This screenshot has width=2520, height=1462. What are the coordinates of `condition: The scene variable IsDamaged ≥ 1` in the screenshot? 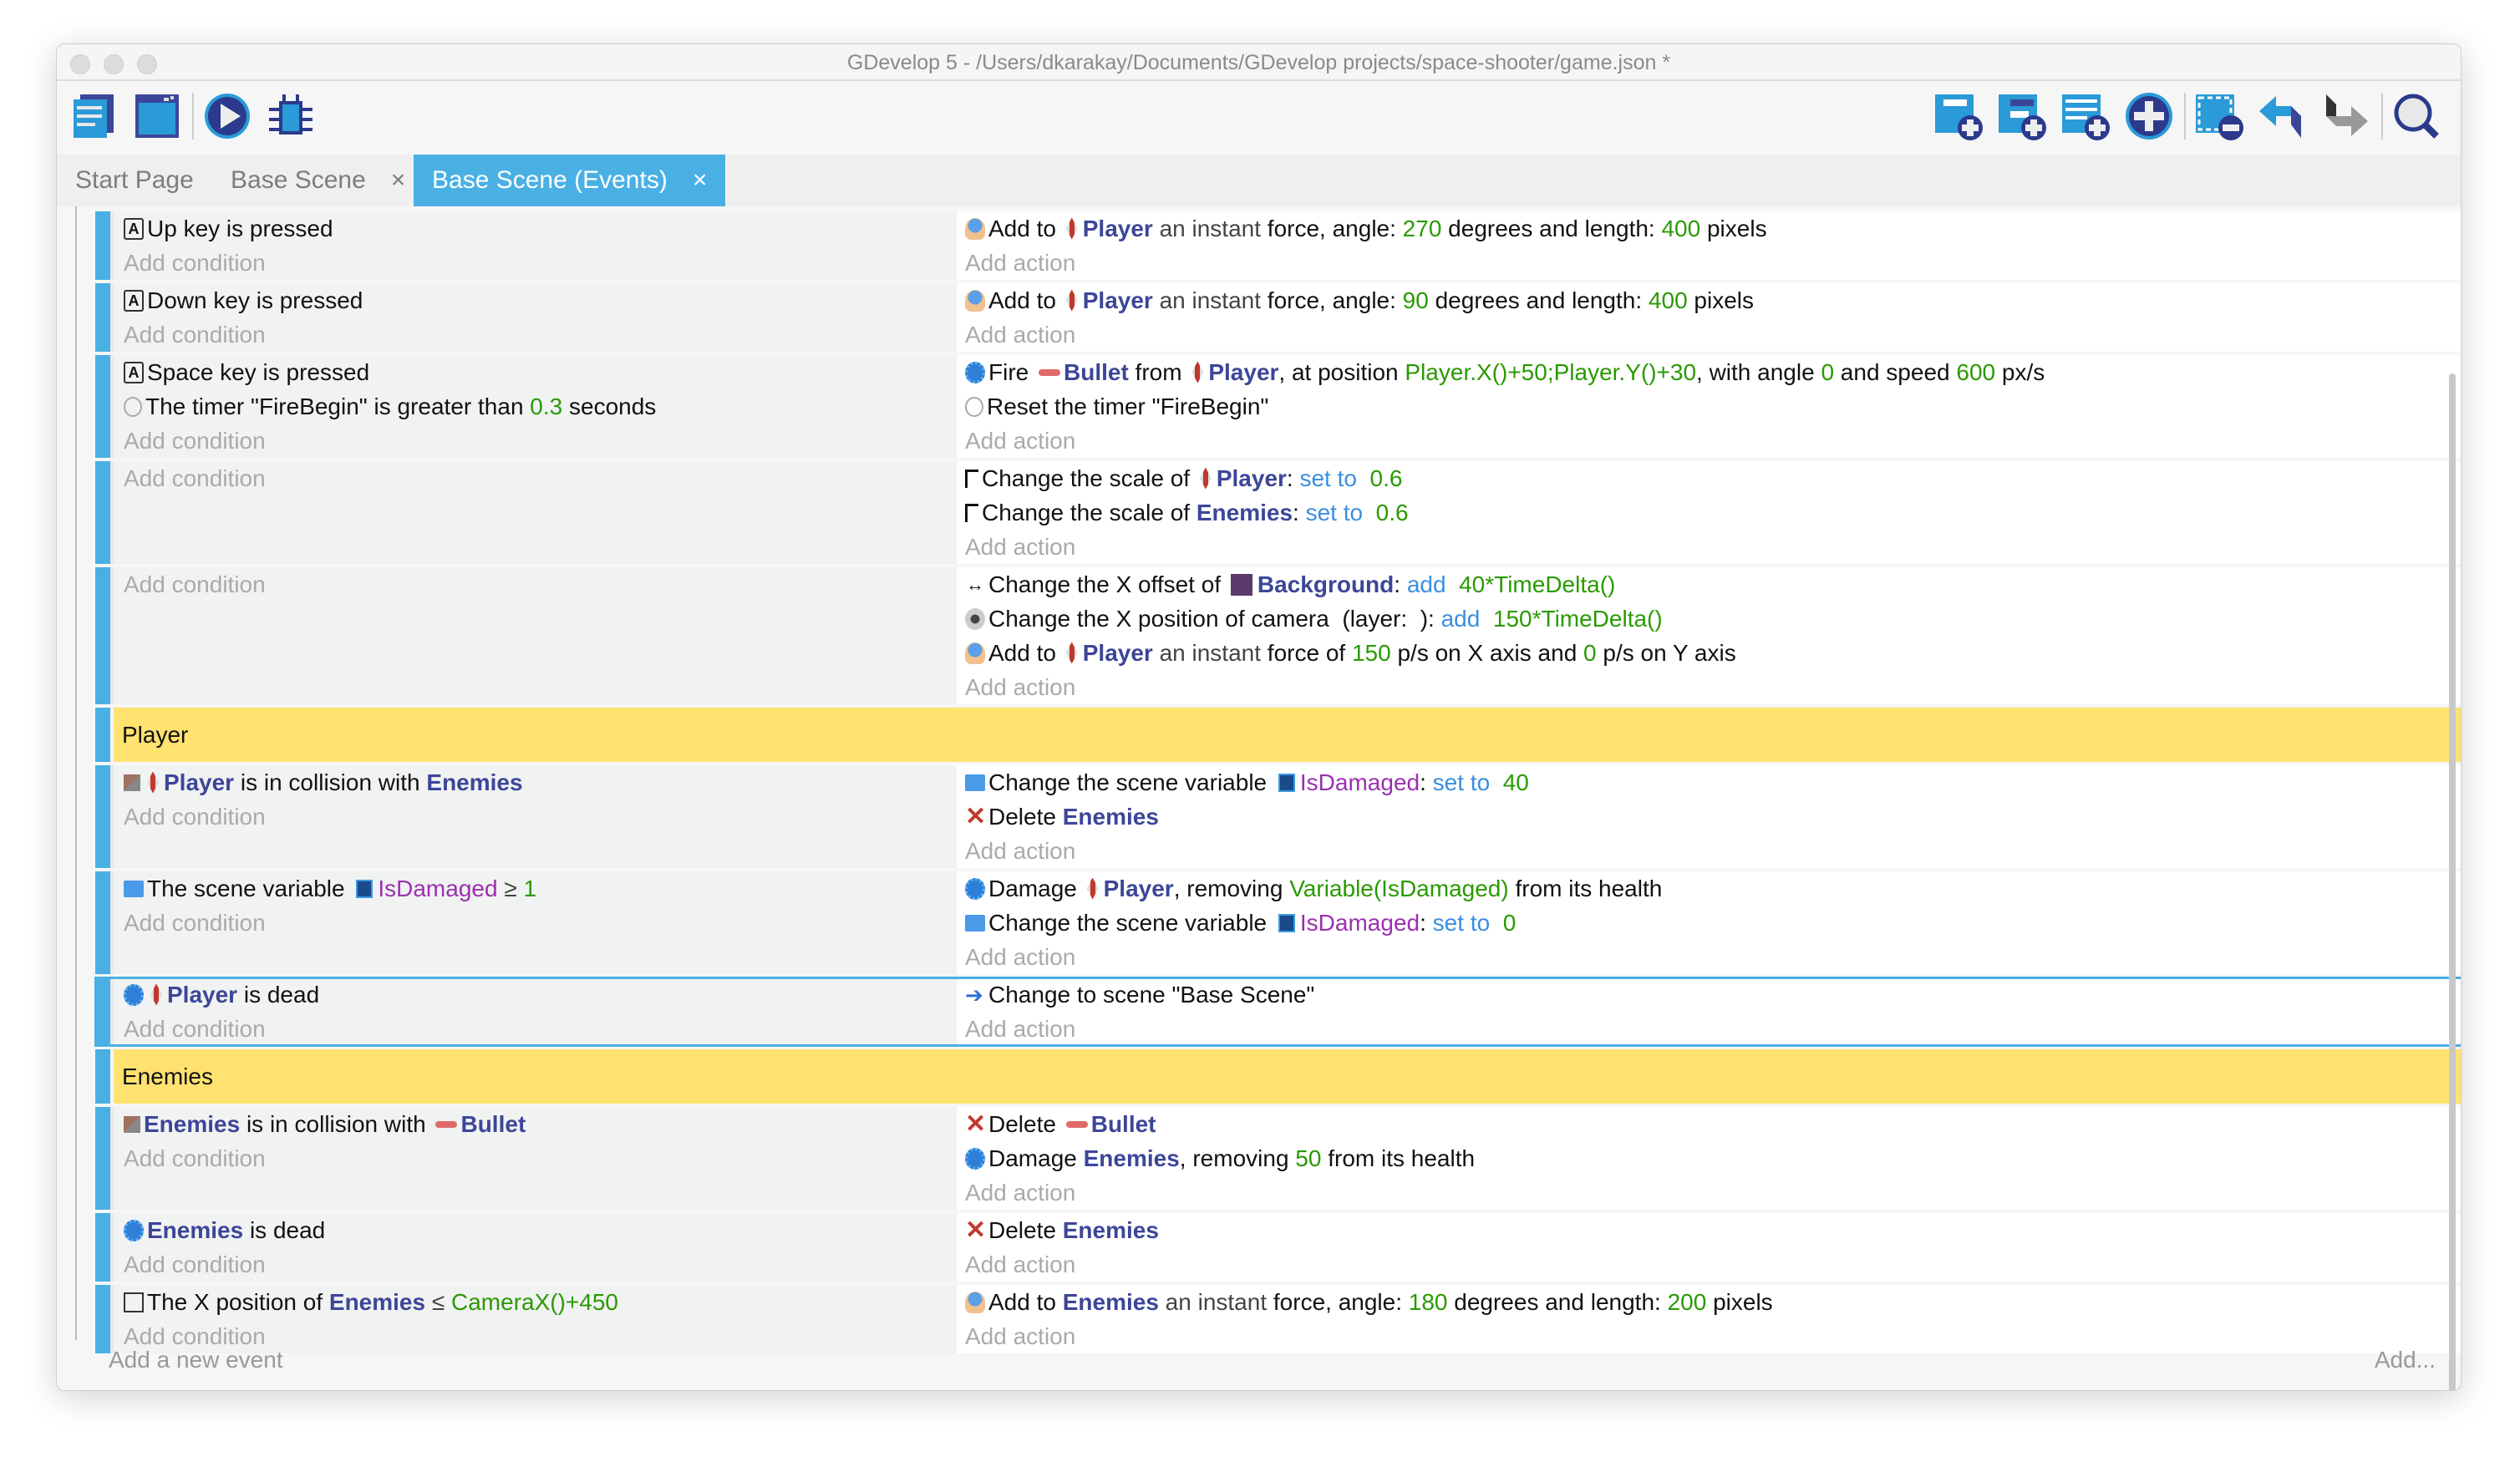 It's located at (535, 888).